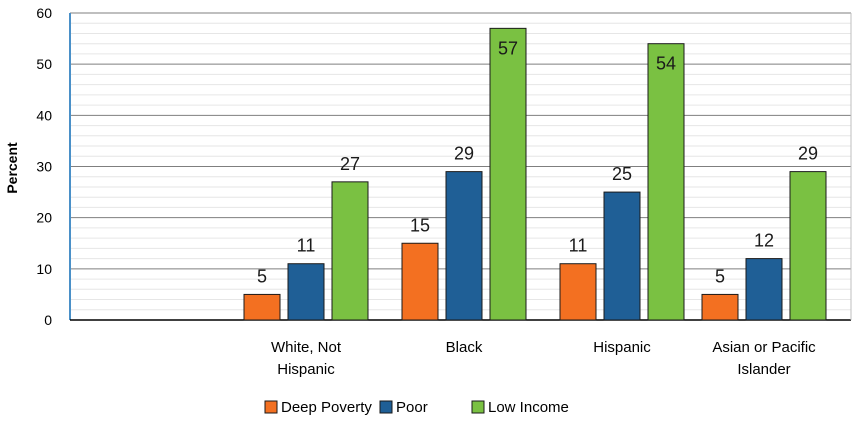  I want to click on x-category-label: White, Not, so click(306, 347).